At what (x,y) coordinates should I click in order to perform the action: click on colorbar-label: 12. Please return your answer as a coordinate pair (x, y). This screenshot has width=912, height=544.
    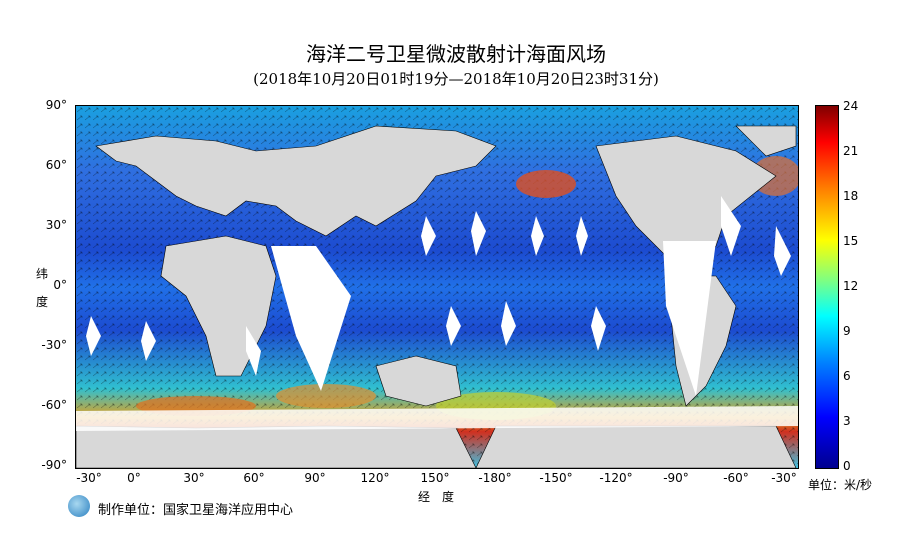
    Looking at the image, I should click on (851, 286).